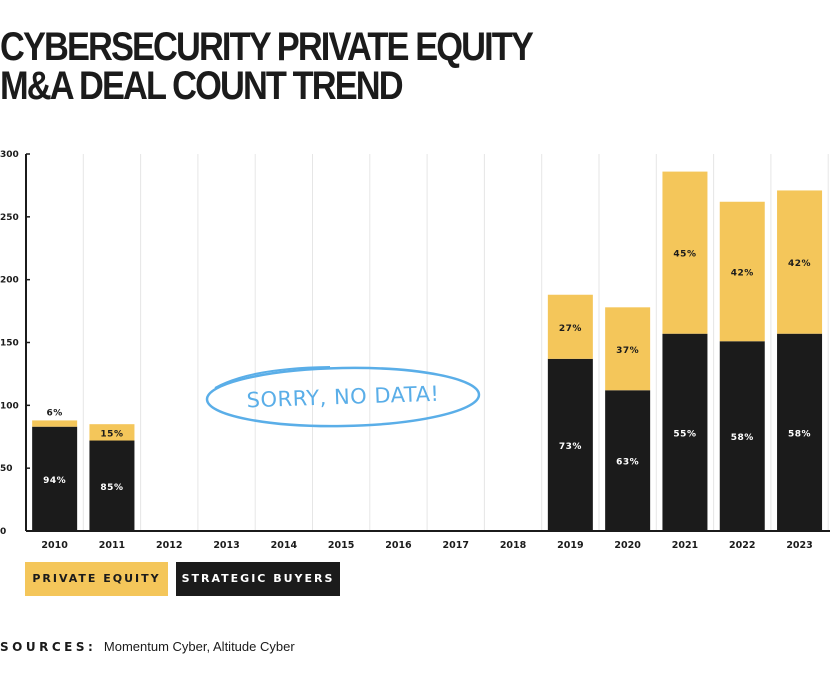 The width and height of the screenshot is (830, 678). I want to click on x-tick-label: 2022, so click(742, 545).